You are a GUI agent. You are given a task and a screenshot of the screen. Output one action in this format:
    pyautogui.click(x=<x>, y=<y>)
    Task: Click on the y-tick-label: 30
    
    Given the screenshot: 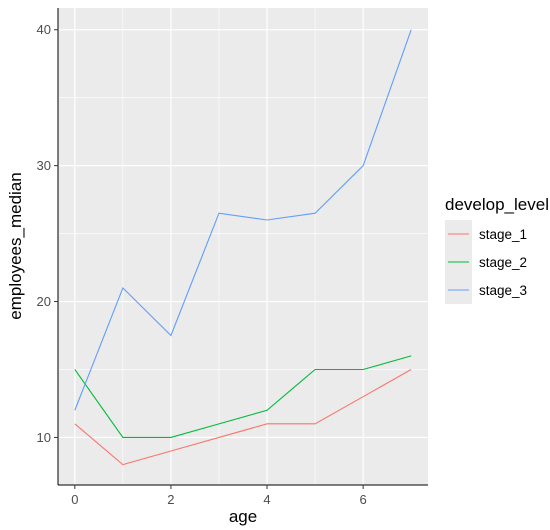 What is the action you would take?
    pyautogui.click(x=44, y=165)
    